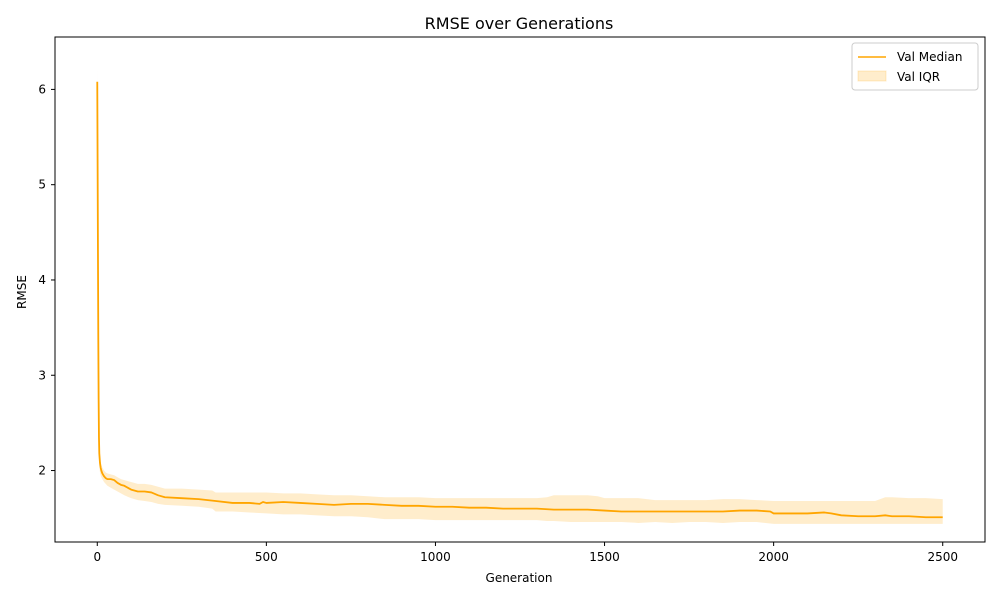 The image size is (1000, 600). Describe the element at coordinates (266, 557) in the screenshot. I see `x-tick-label: 500` at that location.